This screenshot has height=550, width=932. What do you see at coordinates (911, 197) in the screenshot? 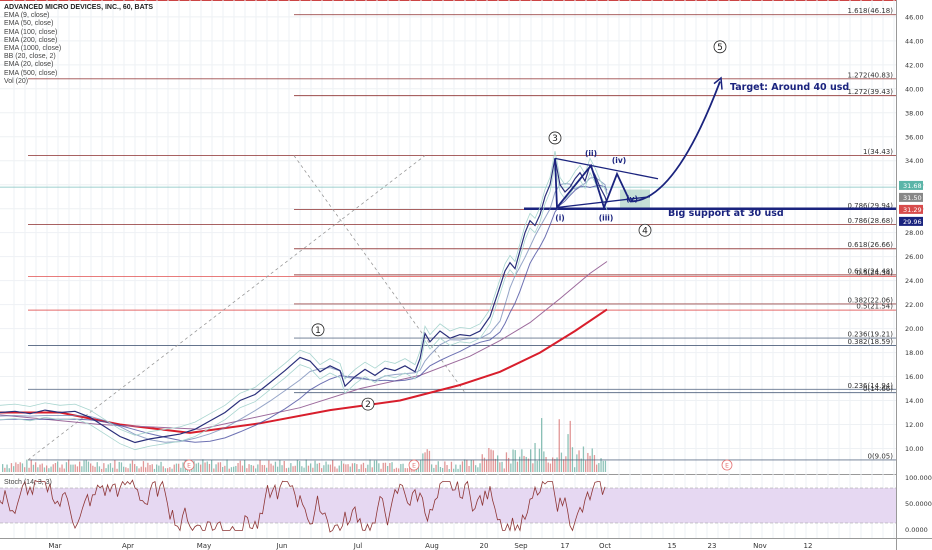
I see `price-tag` at bounding box center [911, 197].